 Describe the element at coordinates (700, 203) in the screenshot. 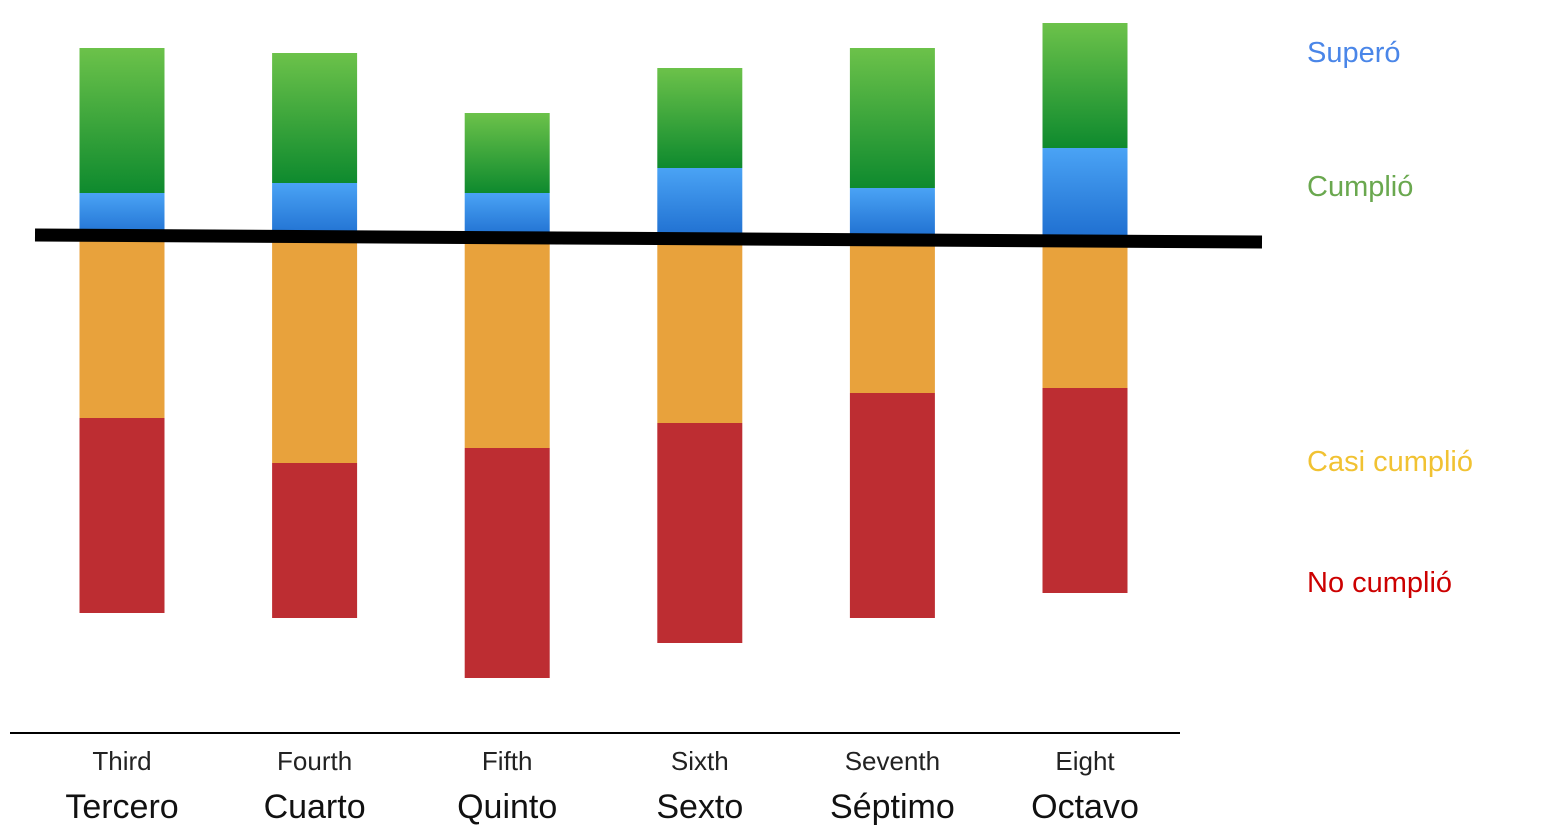

I see `bar-superó-sixth` at that location.